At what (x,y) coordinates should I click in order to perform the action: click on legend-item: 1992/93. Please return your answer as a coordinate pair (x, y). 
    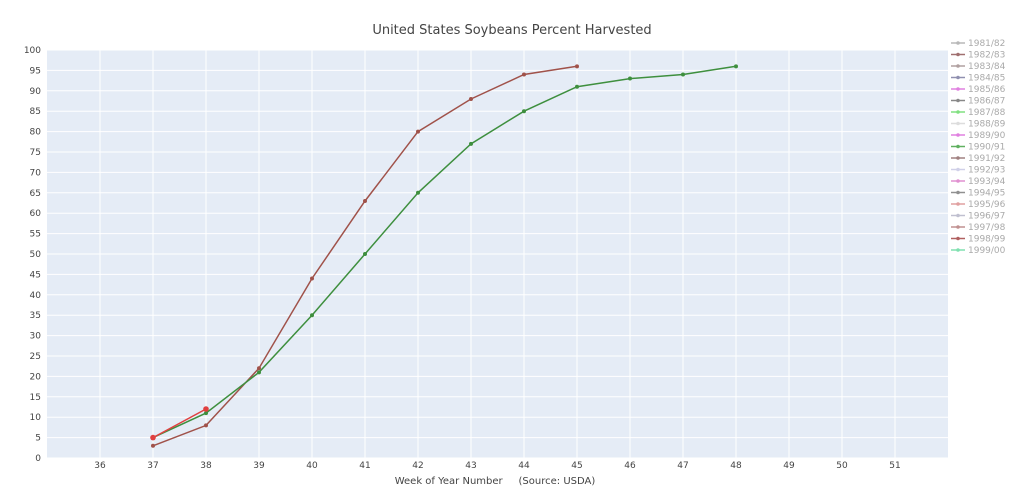
    Looking at the image, I should click on (978, 171).